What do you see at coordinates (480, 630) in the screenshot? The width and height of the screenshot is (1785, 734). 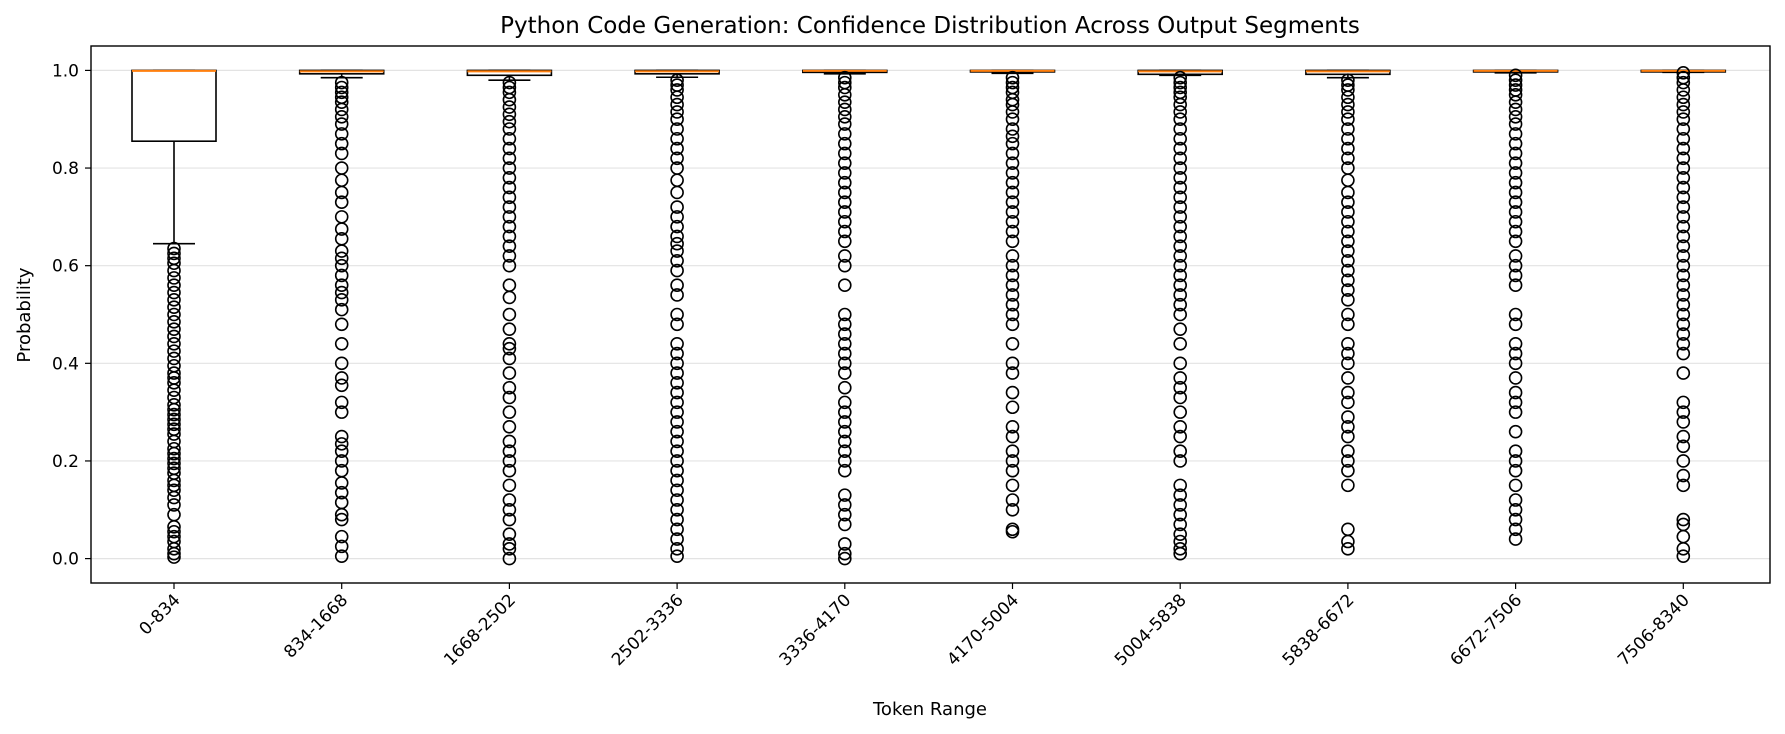 I see `x-tick-label: 1668-2502` at bounding box center [480, 630].